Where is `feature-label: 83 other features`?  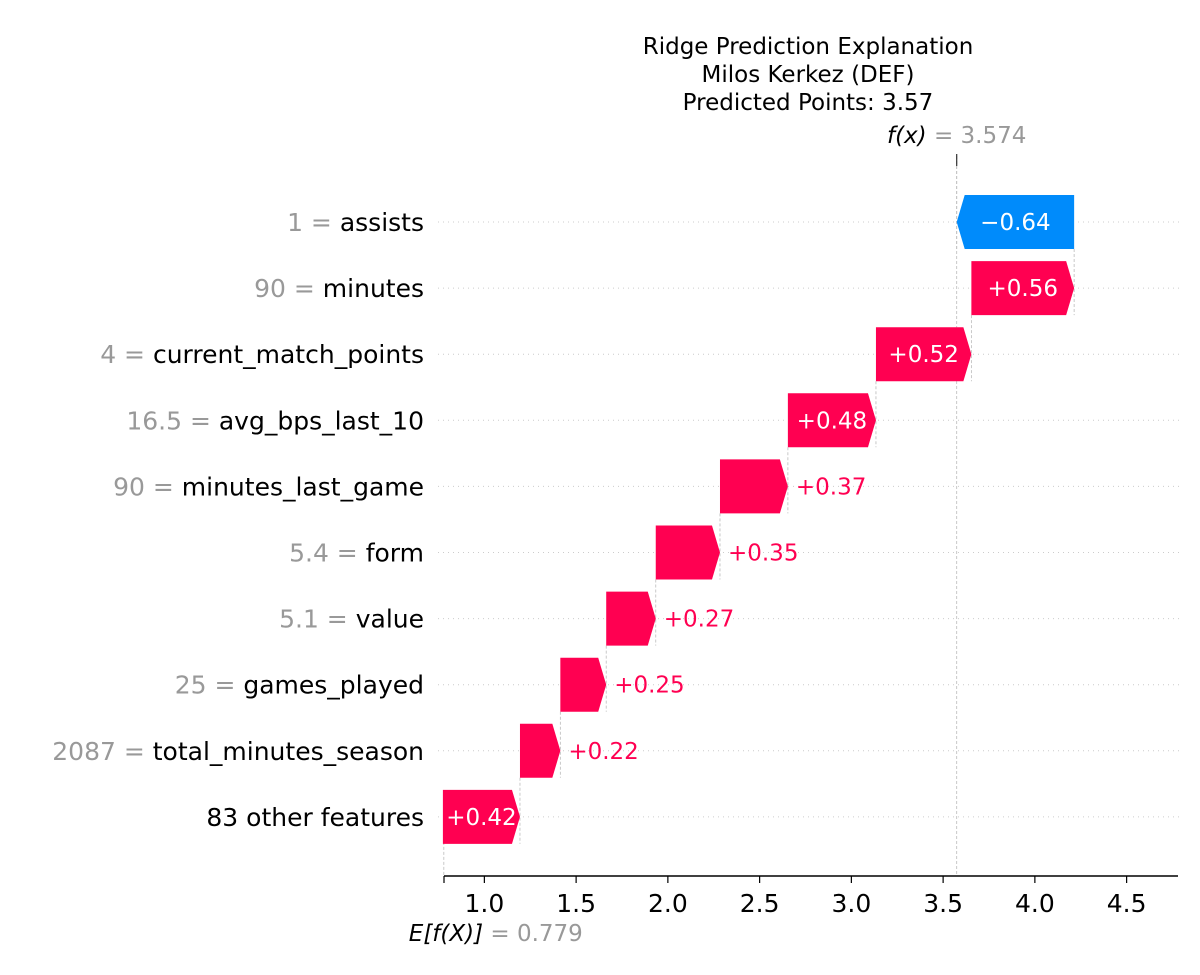 feature-label: 83 other features is located at coordinates (315, 817).